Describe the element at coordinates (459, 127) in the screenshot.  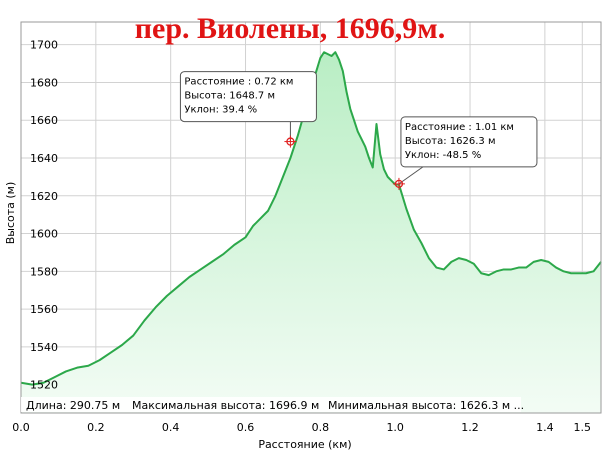
I see `callout-line: Расстояние : 1.01 км` at that location.